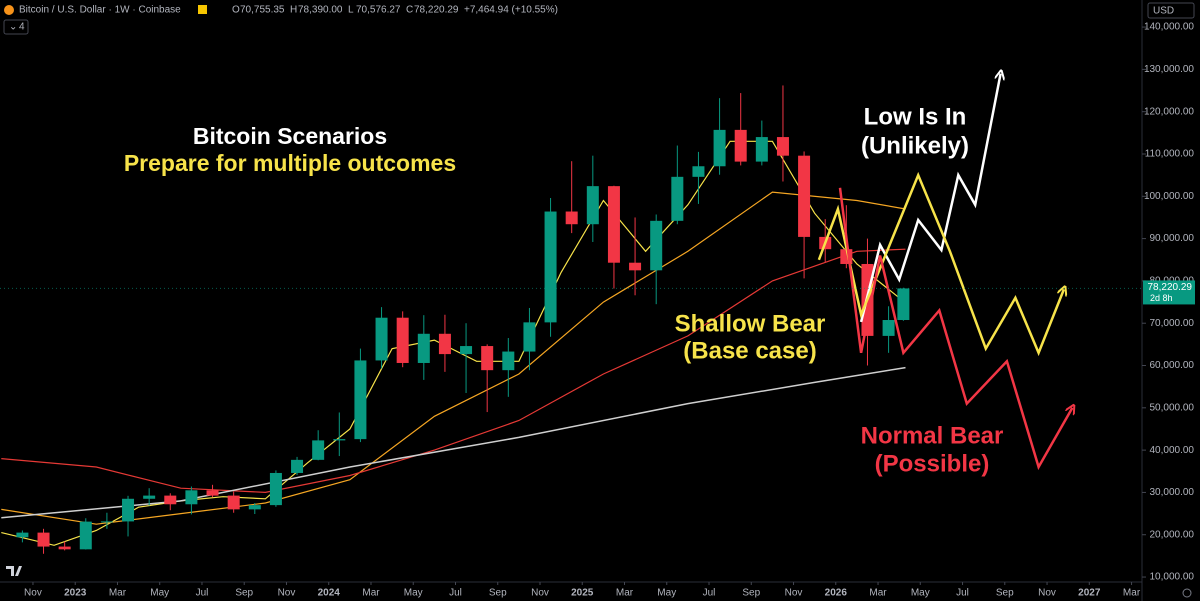 Image resolution: width=1200 pixels, height=601 pixels. Describe the element at coordinates (1169, 111) in the screenshot. I see `y-tick-label: 120,000.00` at that location.